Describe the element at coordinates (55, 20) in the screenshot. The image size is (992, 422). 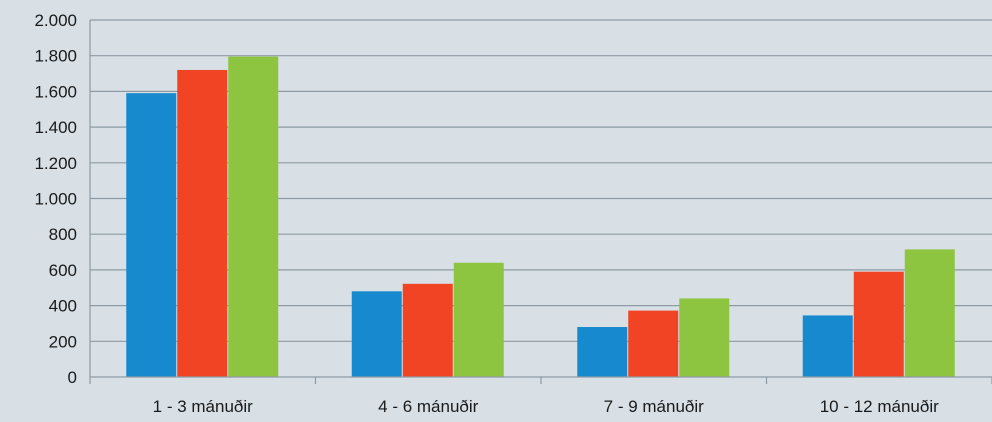
I see `y-tick-label: 2.000` at that location.